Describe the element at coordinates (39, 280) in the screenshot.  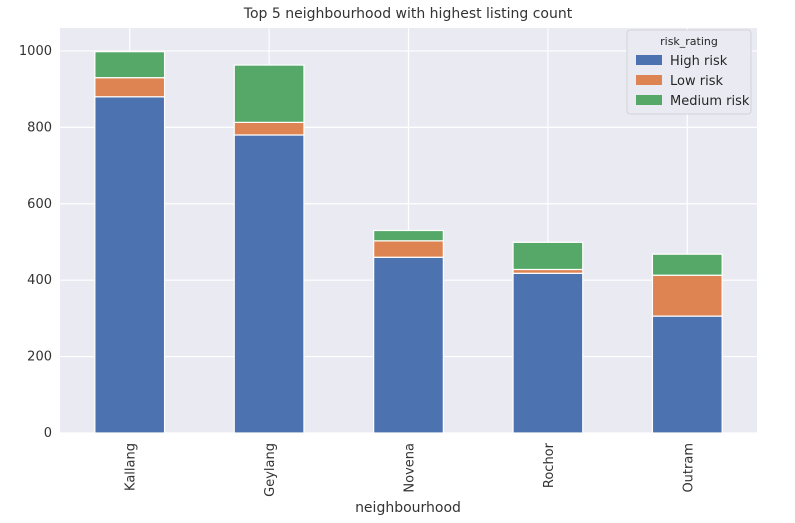
I see `y-tick-label: 400` at that location.